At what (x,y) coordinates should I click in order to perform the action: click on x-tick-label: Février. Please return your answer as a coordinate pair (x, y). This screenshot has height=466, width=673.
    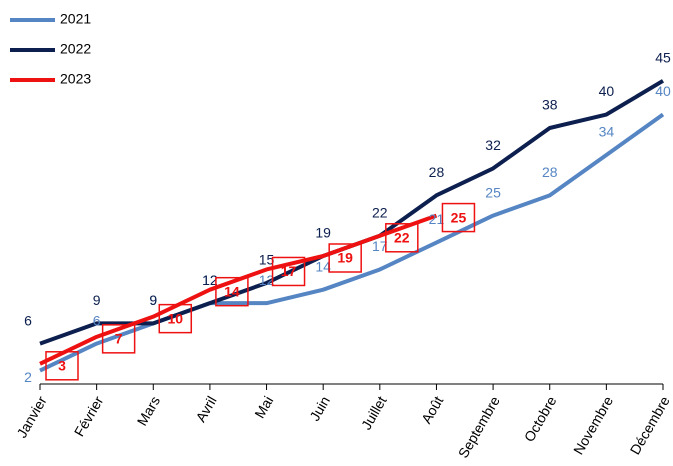
    Looking at the image, I should click on (89, 416).